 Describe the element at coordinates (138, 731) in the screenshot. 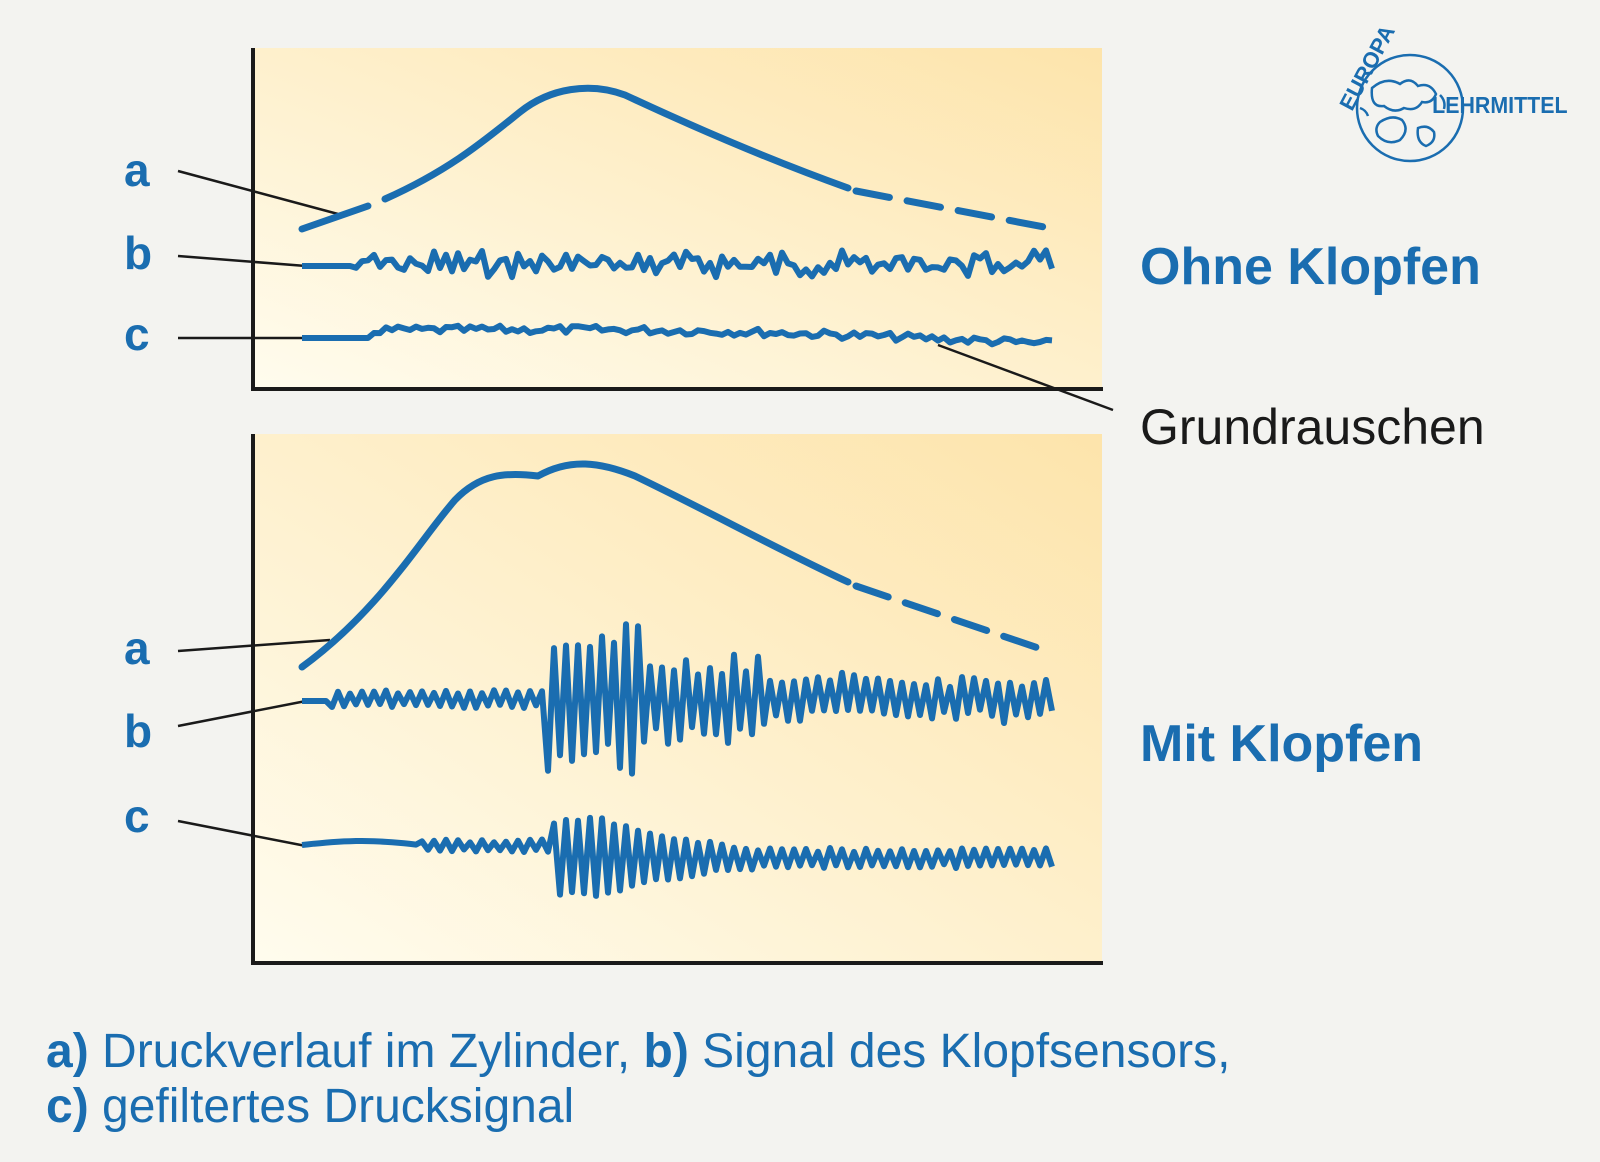

I see `bottom-label-b: b` at that location.